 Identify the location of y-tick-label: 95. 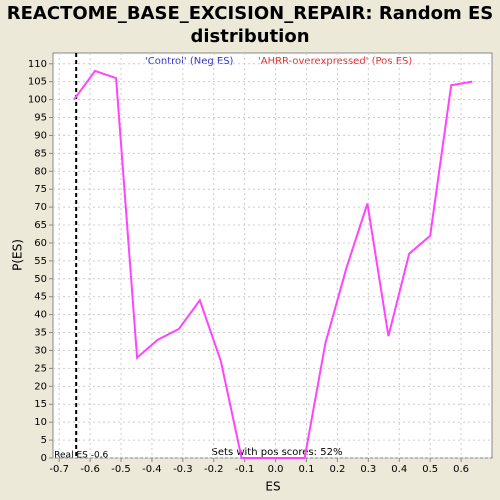
(40, 118).